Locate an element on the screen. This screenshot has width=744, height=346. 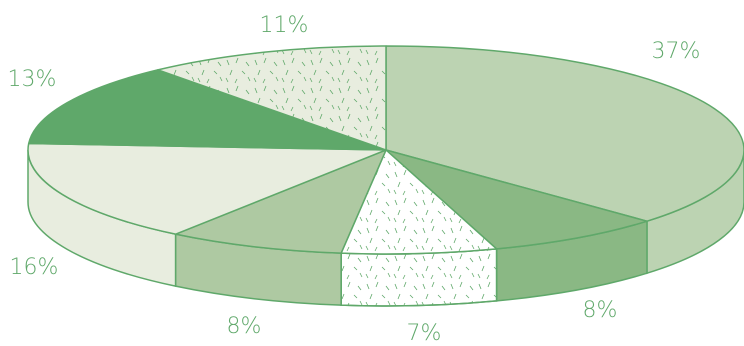
slice-label-5: 16% is located at coordinates (34, 267).